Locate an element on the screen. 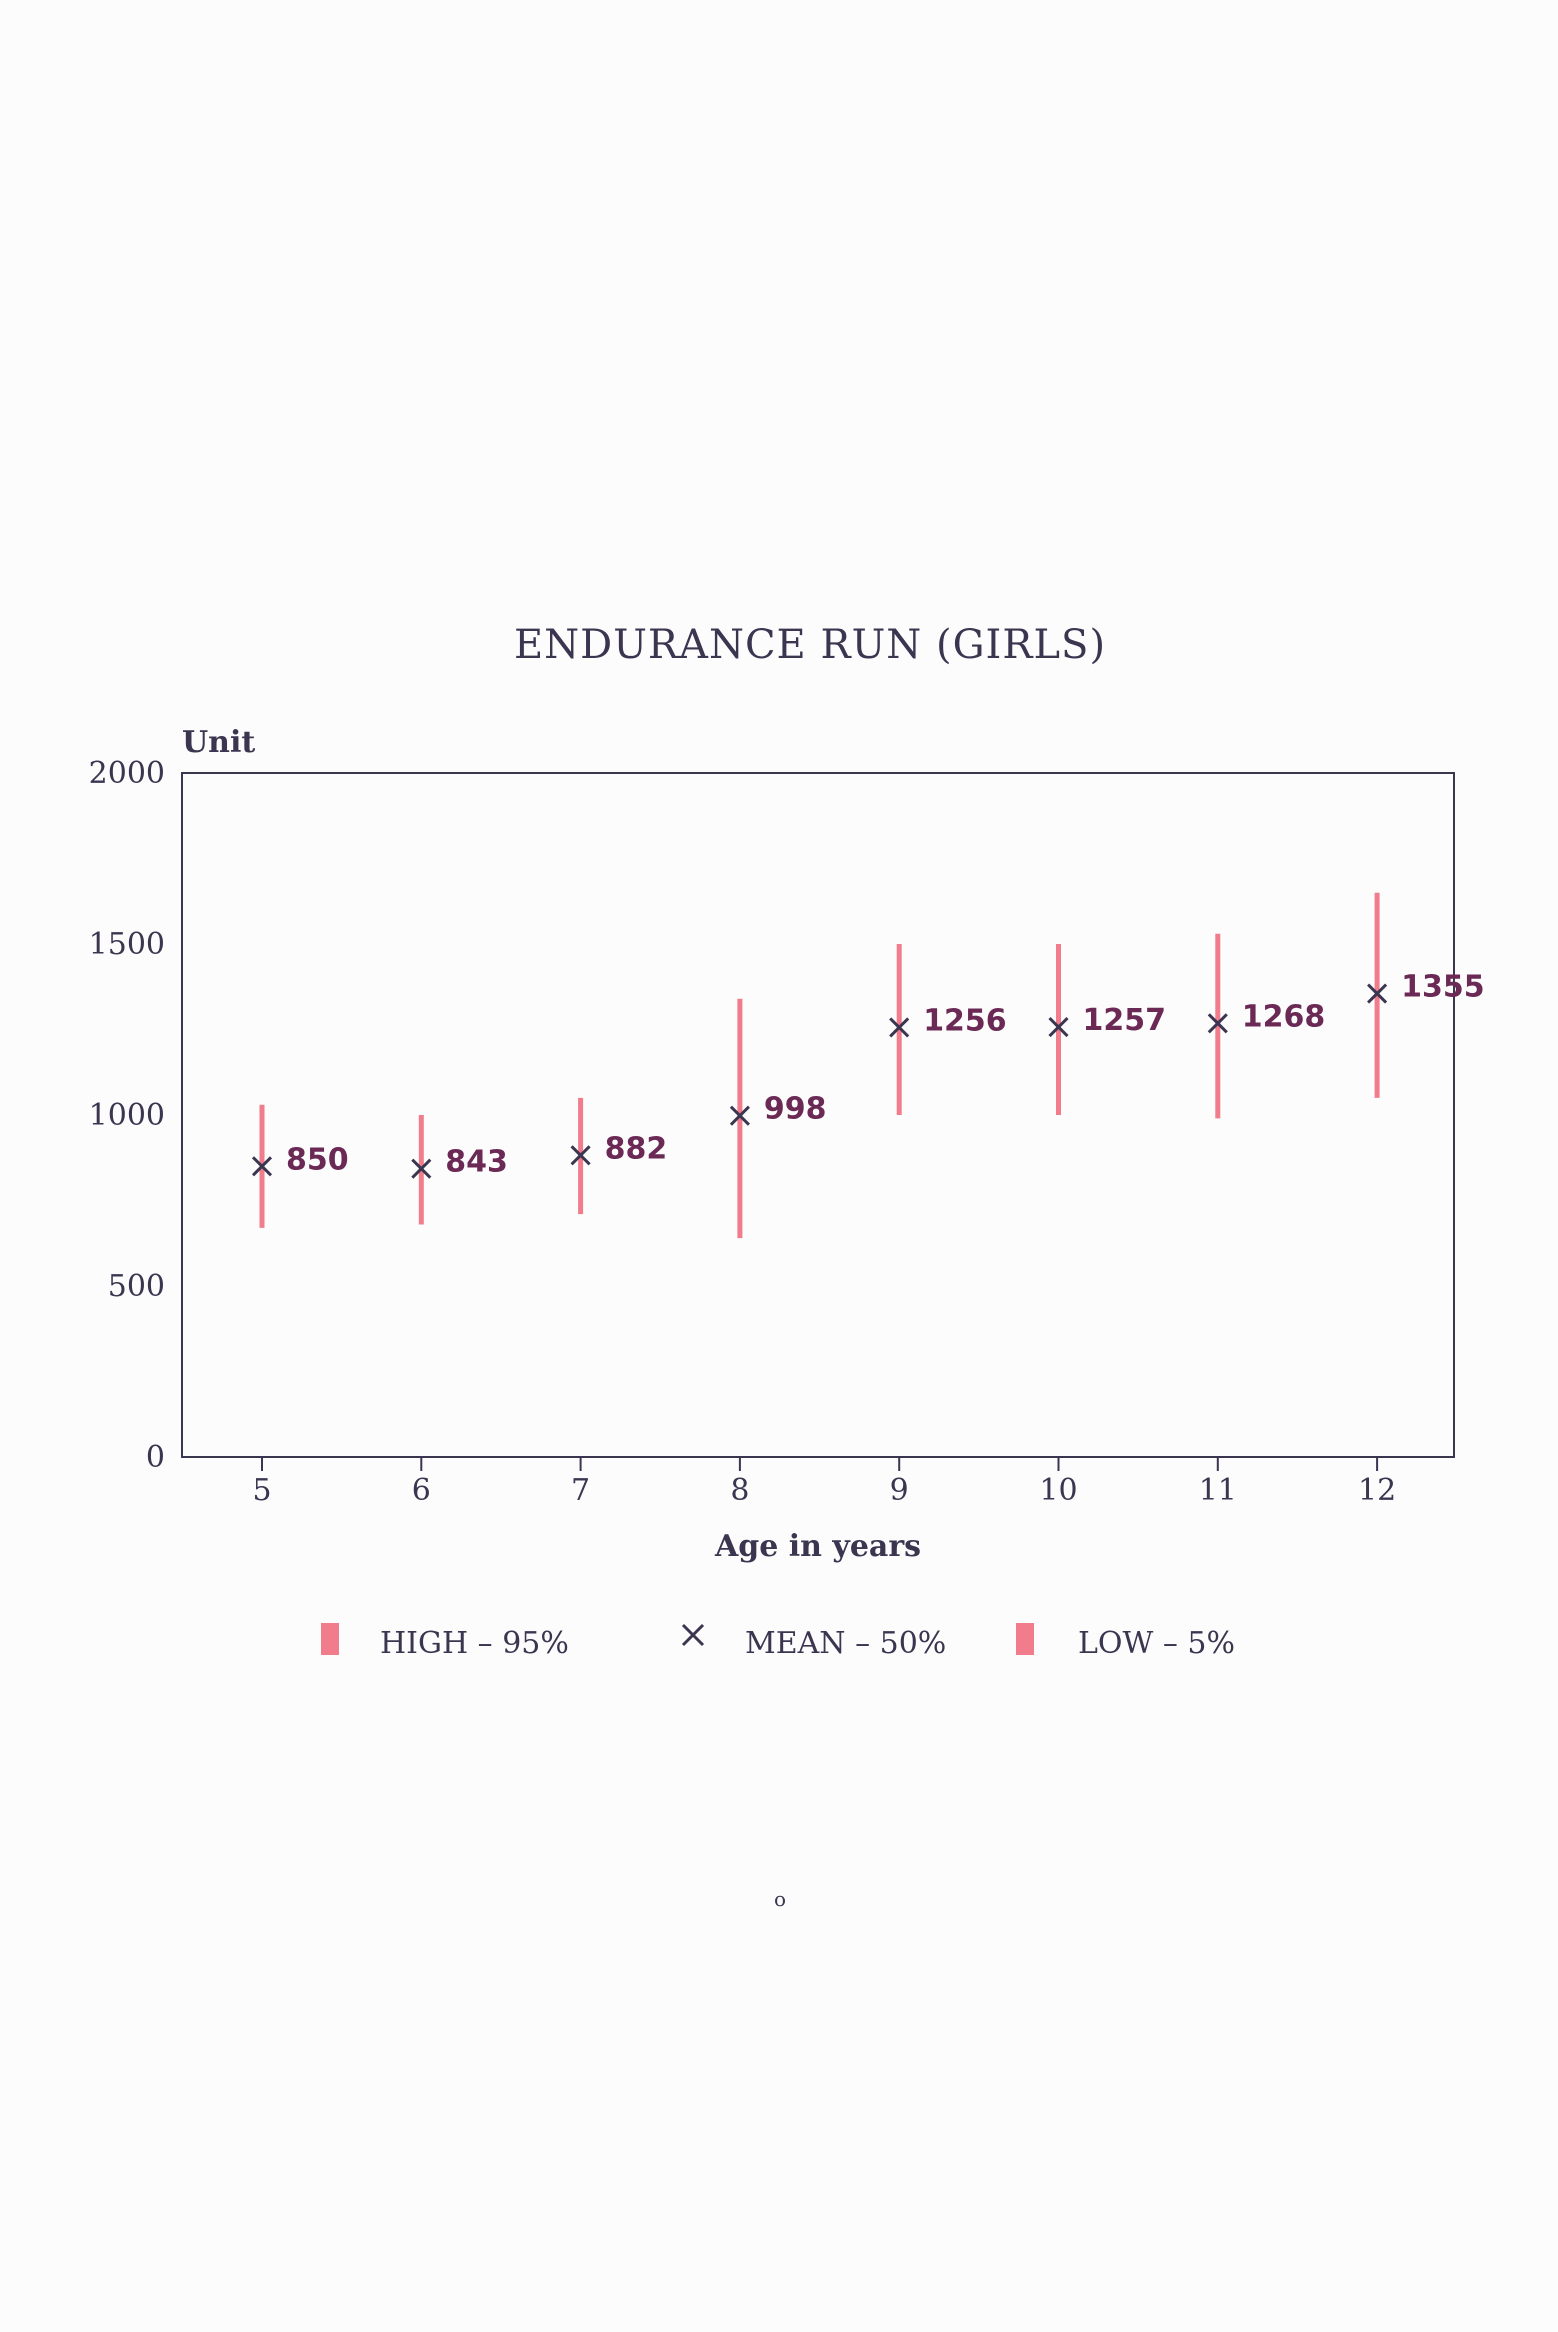 This screenshot has width=1558, height=2332. x-axis: 5 6 7 8 9 10 11 12 is located at coordinates (824, 1482).